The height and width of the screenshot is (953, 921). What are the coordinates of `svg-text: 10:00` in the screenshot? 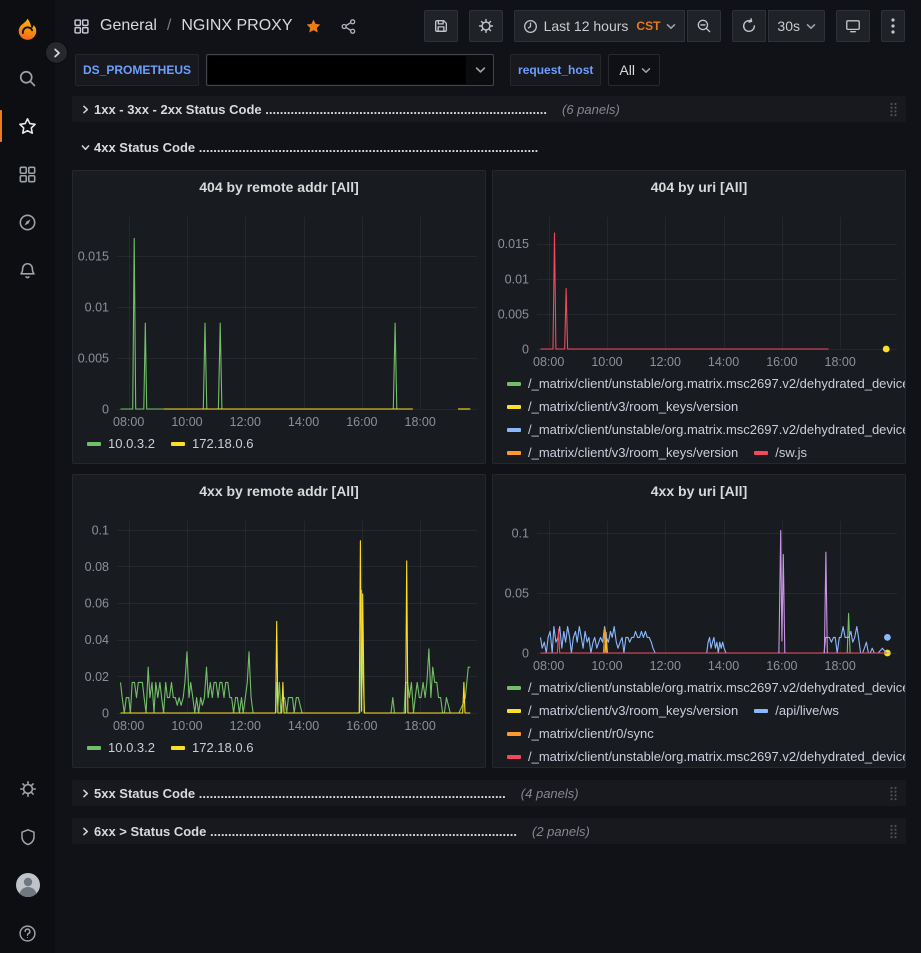 It's located at (606, 666).